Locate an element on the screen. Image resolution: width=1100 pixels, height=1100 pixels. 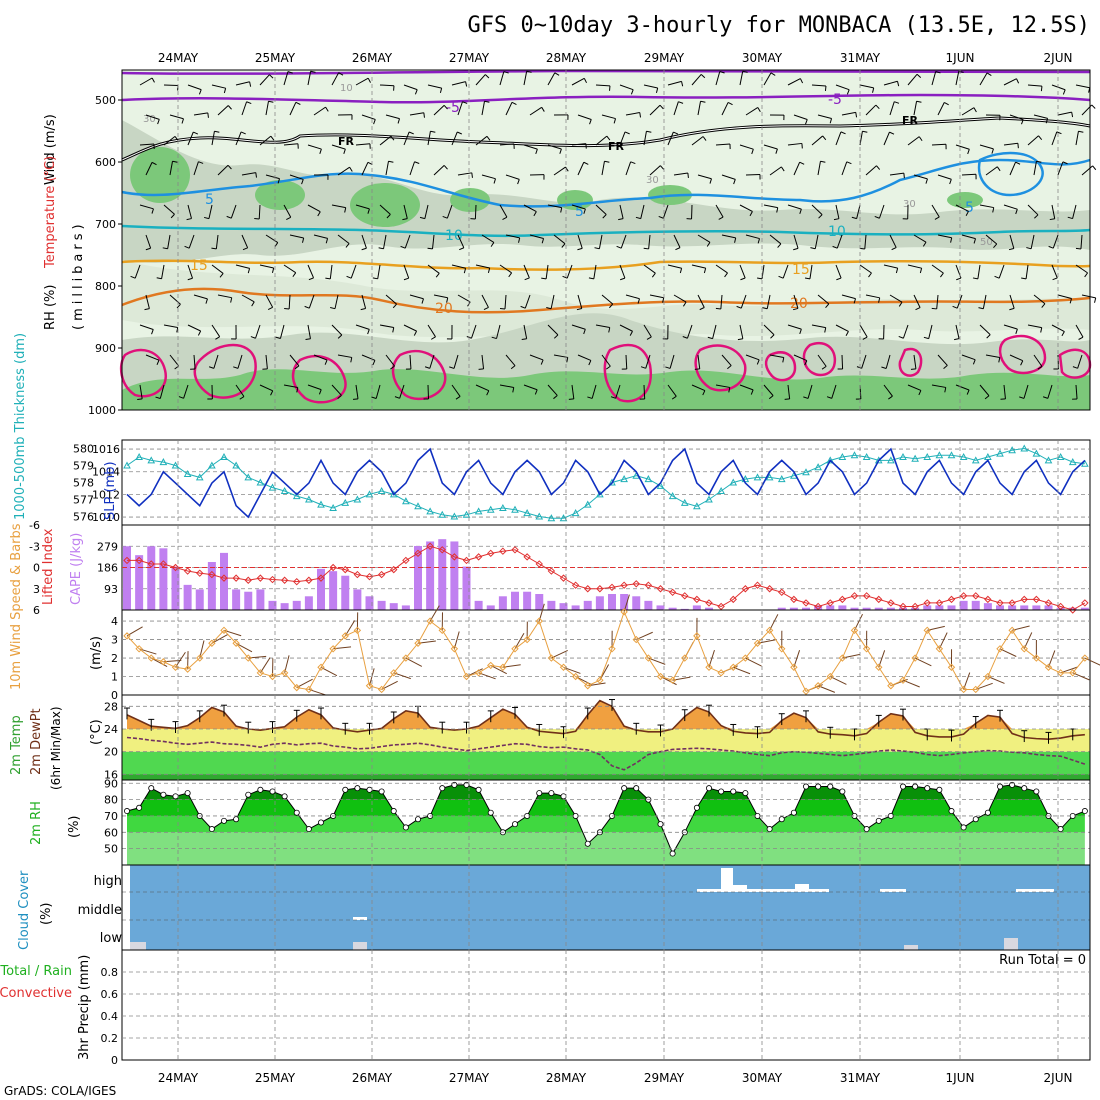
rh2m-panel: 90 80 70 60 50 2m RH (%) is located at coordinates (560, 821).